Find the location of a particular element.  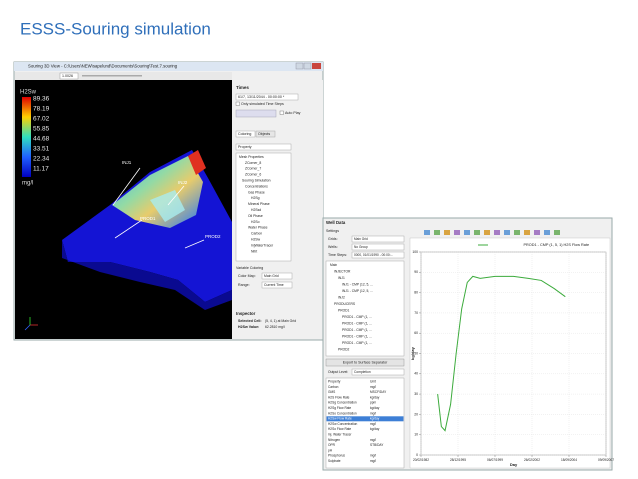

tree-item: Mineral Phase is located at coordinates (259, 204).